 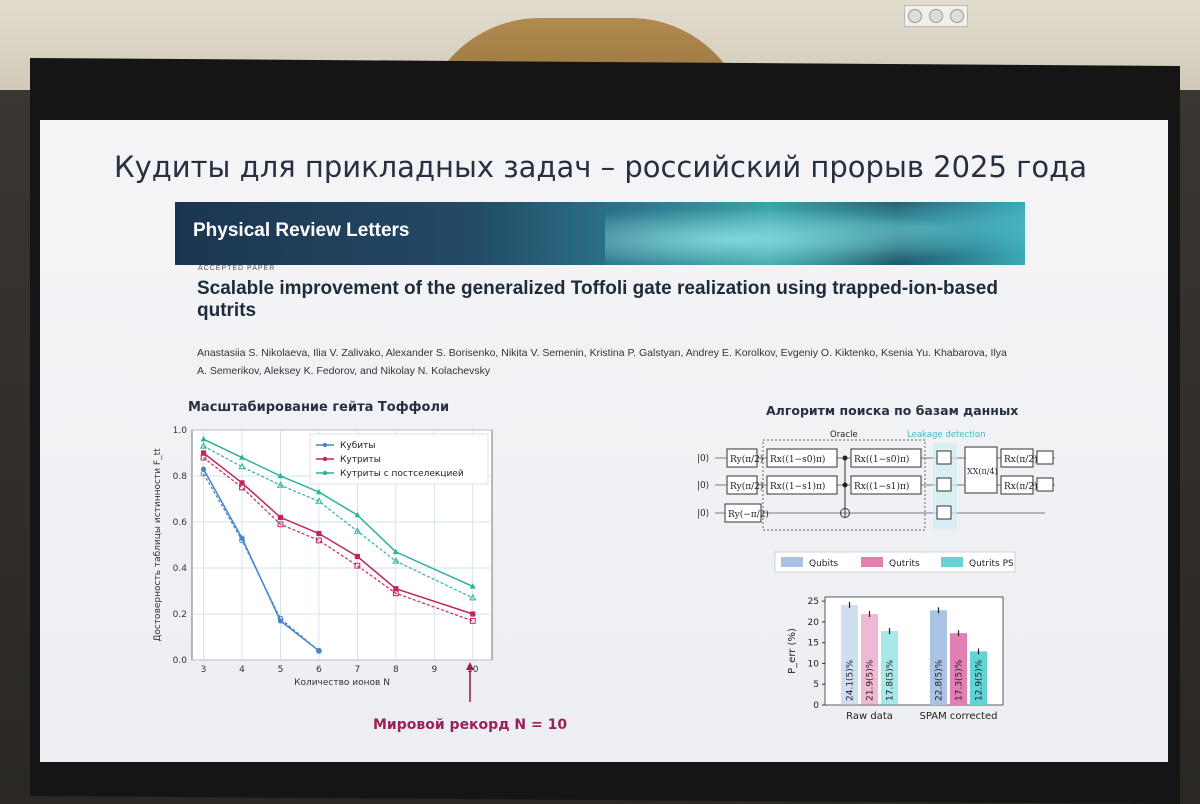 I want to click on bar-y-axis-label: P_err (%), so click(x=792, y=651).